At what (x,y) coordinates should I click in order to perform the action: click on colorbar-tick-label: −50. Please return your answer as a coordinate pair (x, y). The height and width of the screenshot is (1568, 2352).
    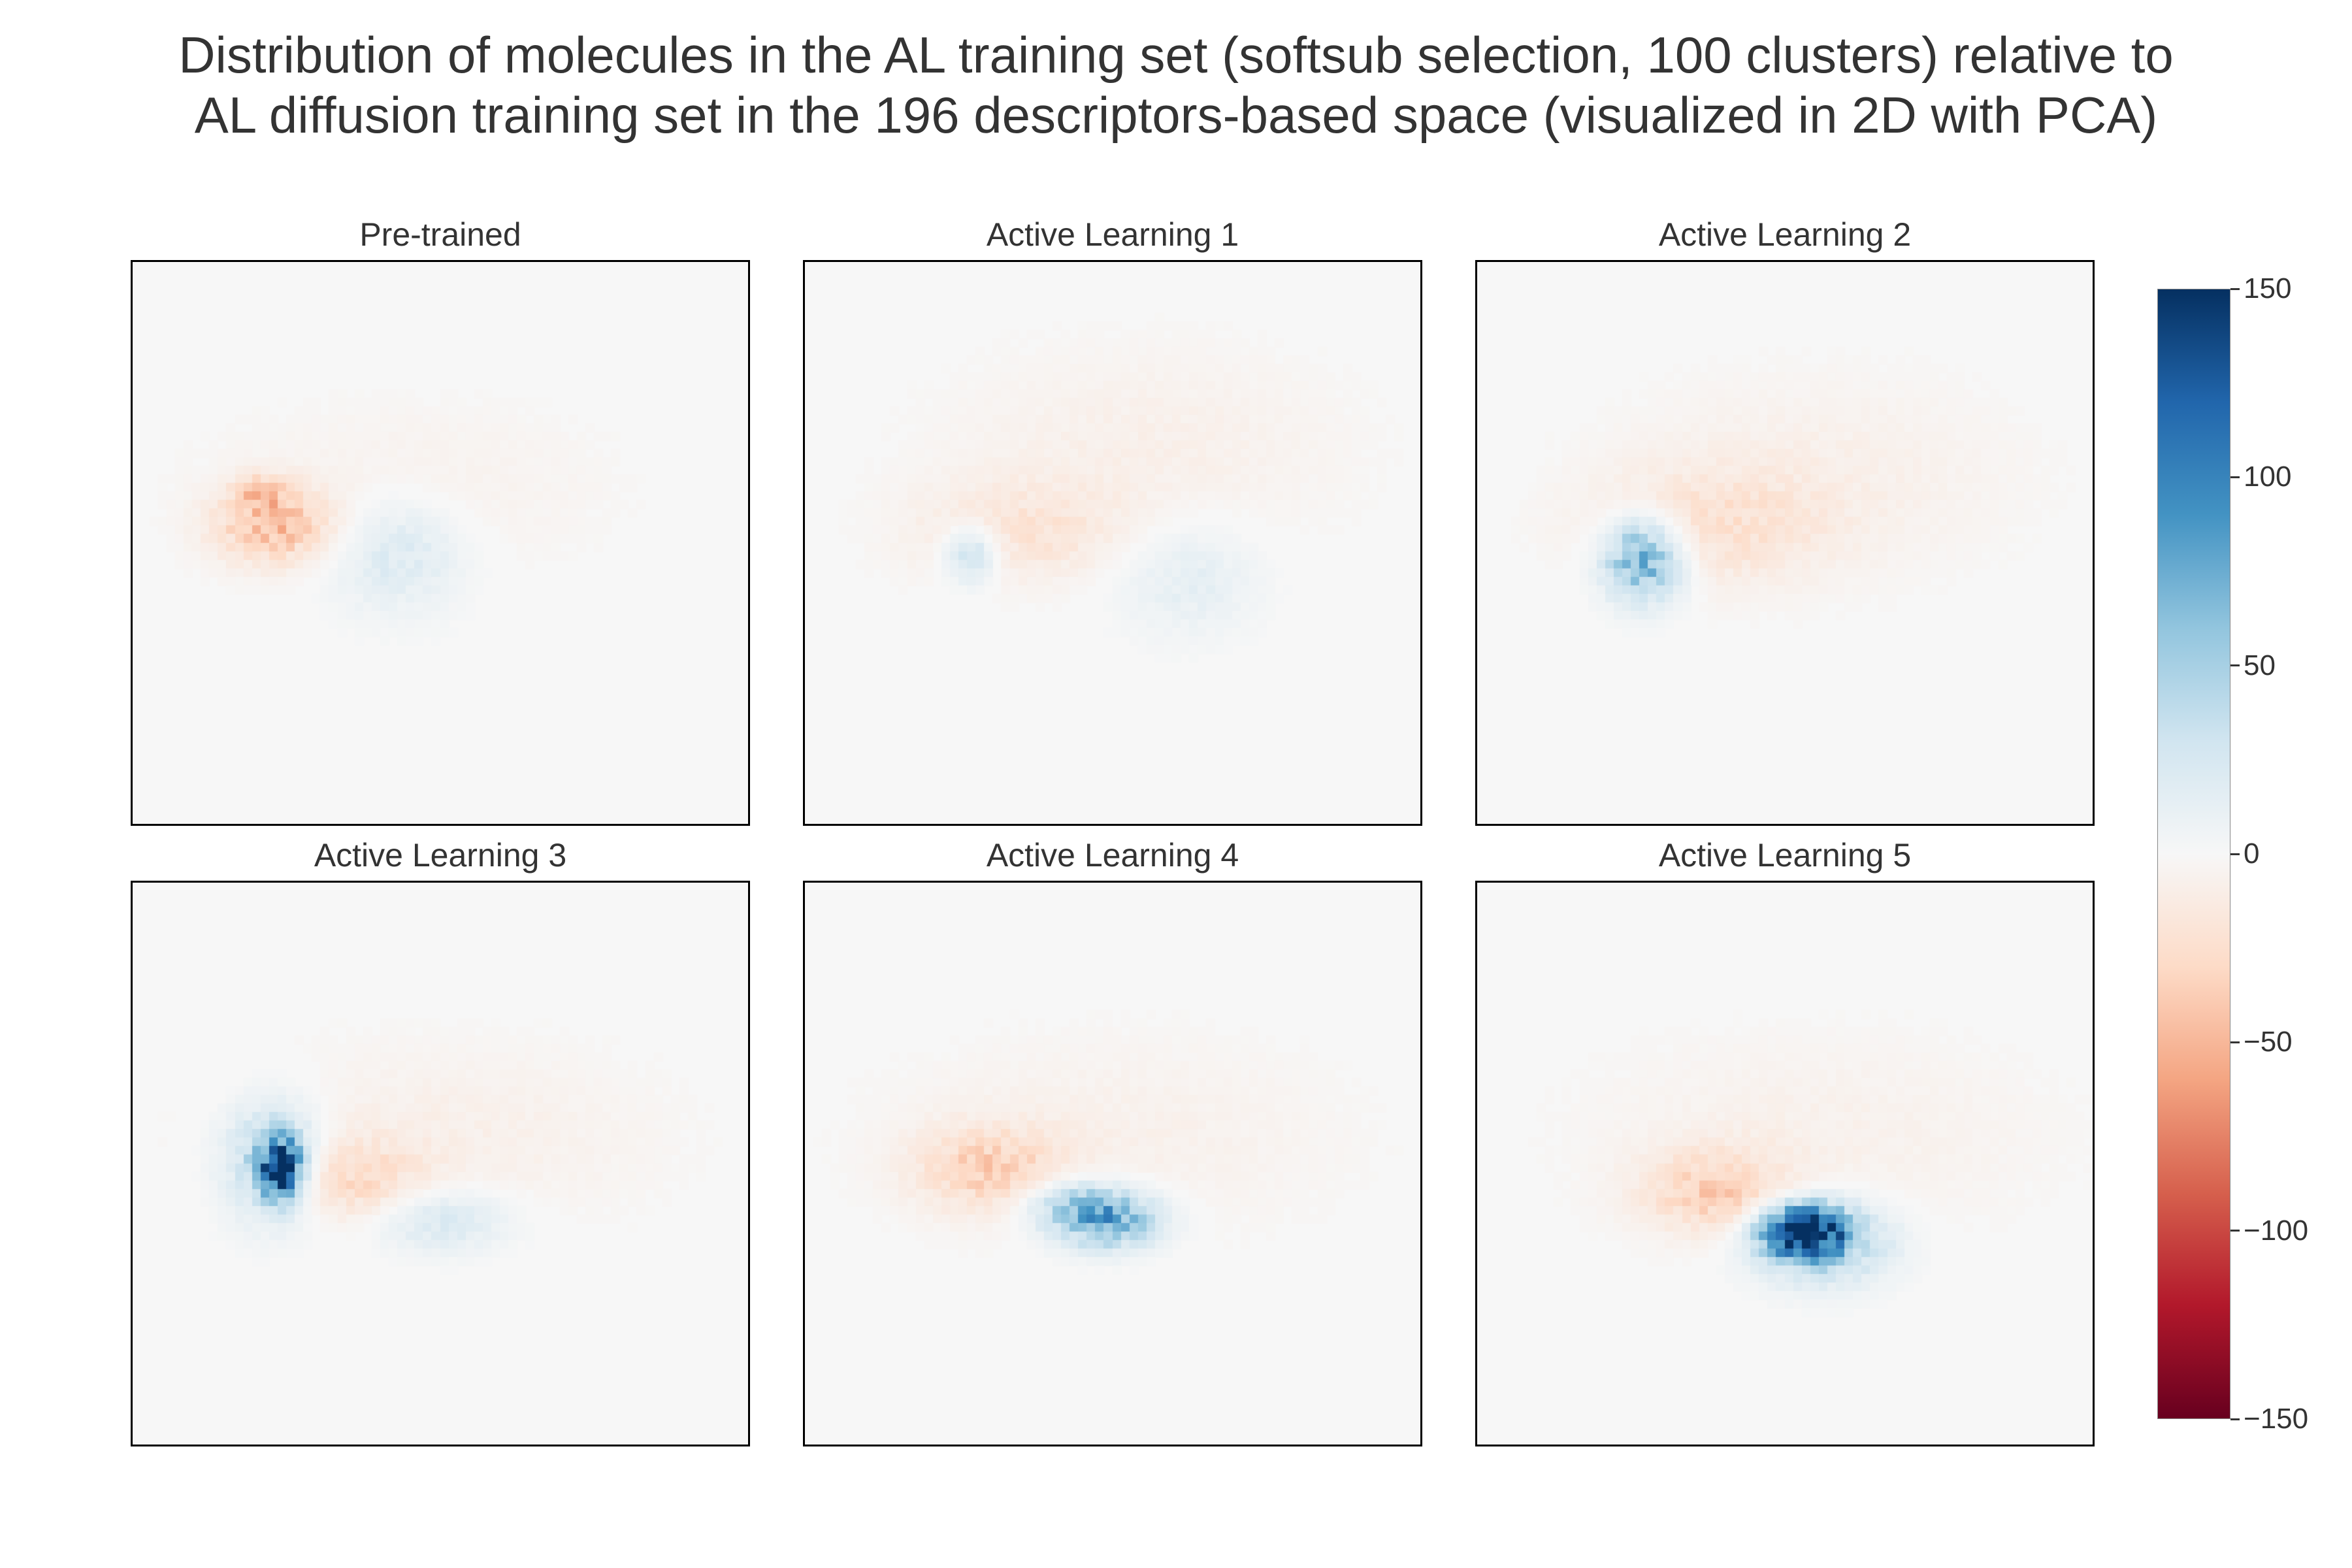
    Looking at the image, I should click on (2268, 1042).